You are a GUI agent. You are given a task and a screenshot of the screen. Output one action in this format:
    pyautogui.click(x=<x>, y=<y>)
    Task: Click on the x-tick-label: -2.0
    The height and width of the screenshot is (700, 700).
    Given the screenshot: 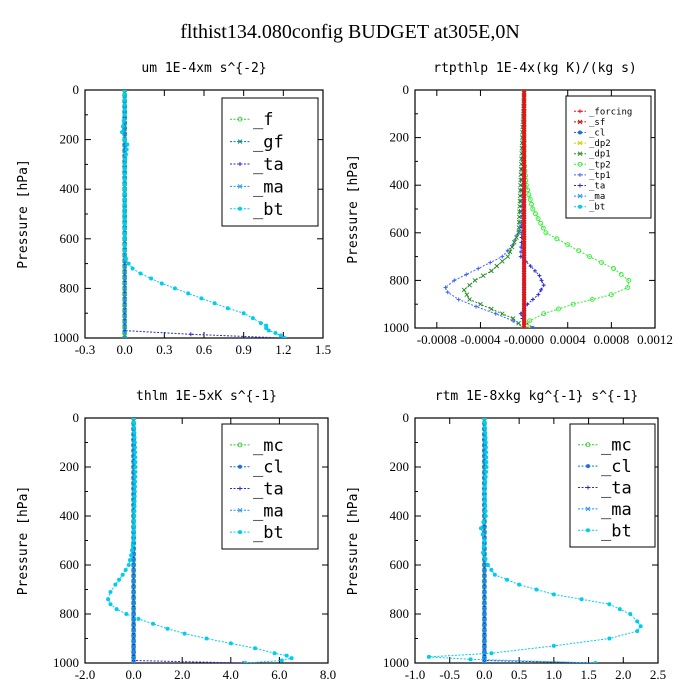 What is the action you would take?
    pyautogui.click(x=85, y=674)
    